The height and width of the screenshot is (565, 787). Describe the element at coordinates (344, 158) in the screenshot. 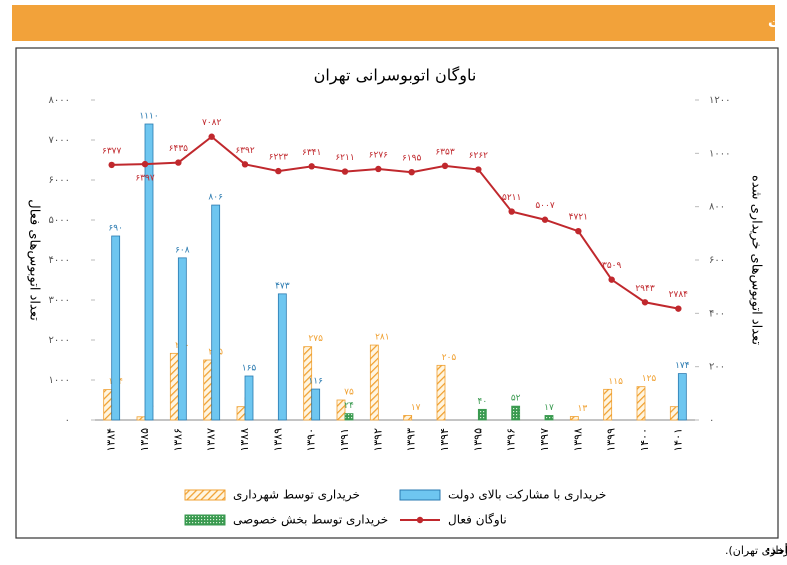

I see `line-label: ۶۲۱۱` at that location.